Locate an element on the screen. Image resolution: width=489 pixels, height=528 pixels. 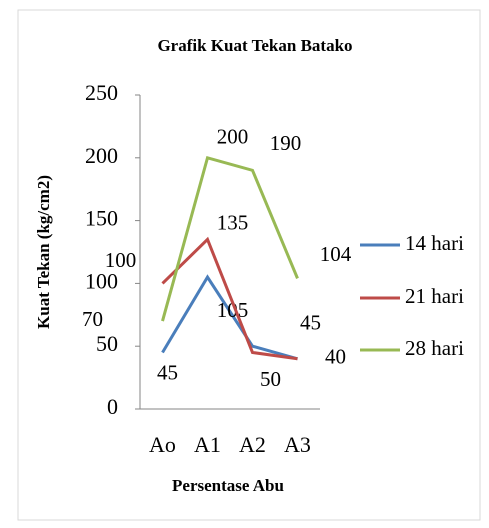
data-label: 190 is located at coordinates (286, 143).